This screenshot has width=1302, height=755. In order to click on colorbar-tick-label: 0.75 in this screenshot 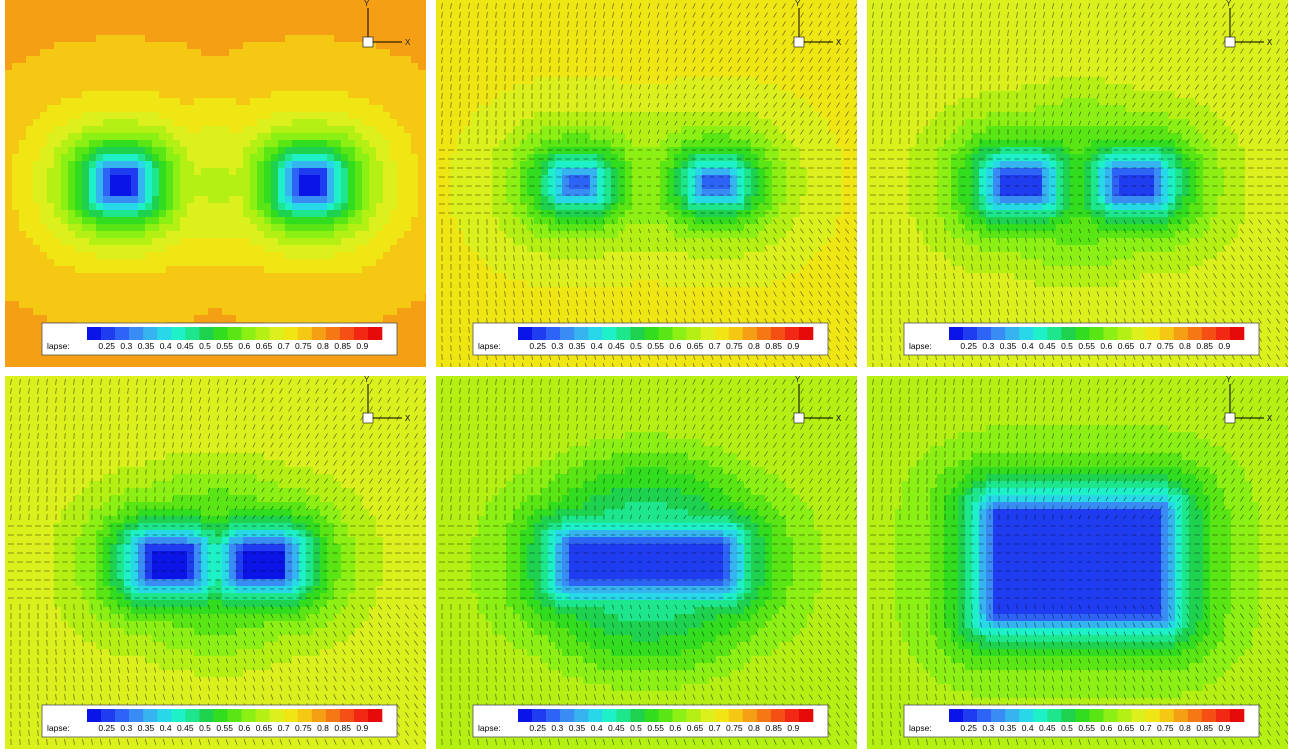, I will do `click(734, 346)`.